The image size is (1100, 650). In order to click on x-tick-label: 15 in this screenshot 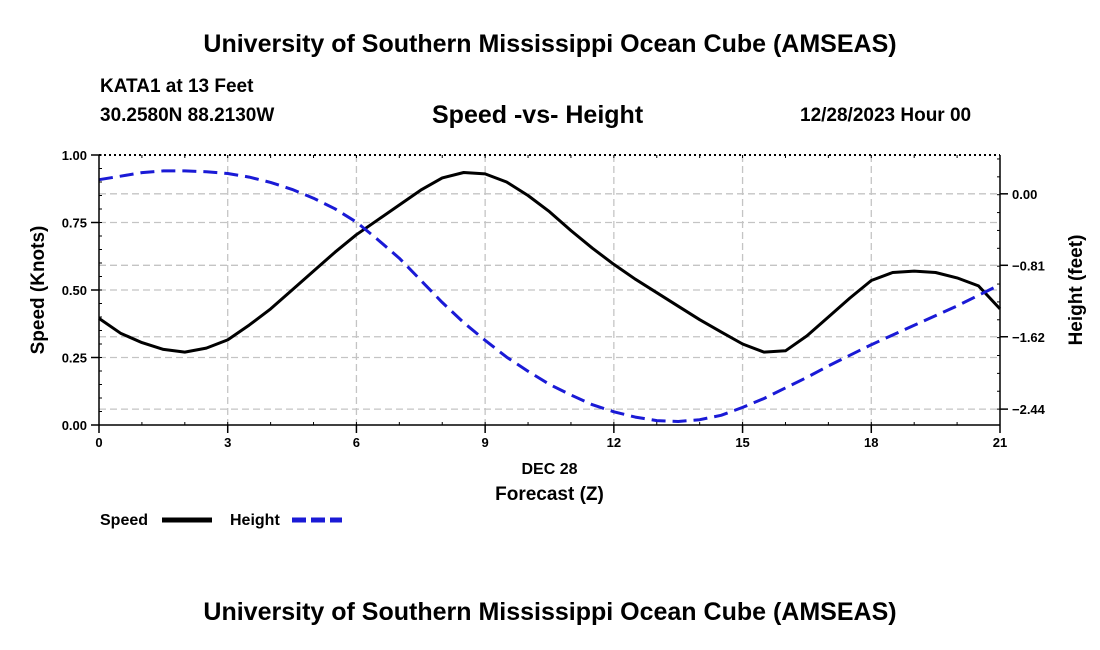, I will do `click(742, 442)`.